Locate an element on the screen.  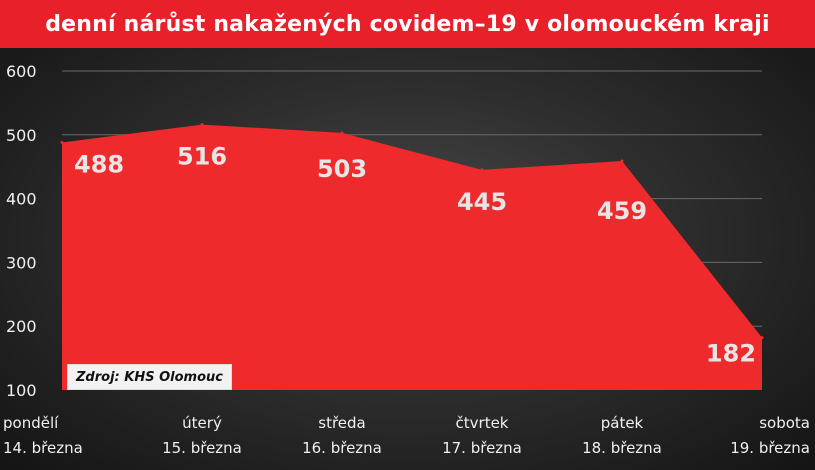
data-label: 445 is located at coordinates (482, 202).